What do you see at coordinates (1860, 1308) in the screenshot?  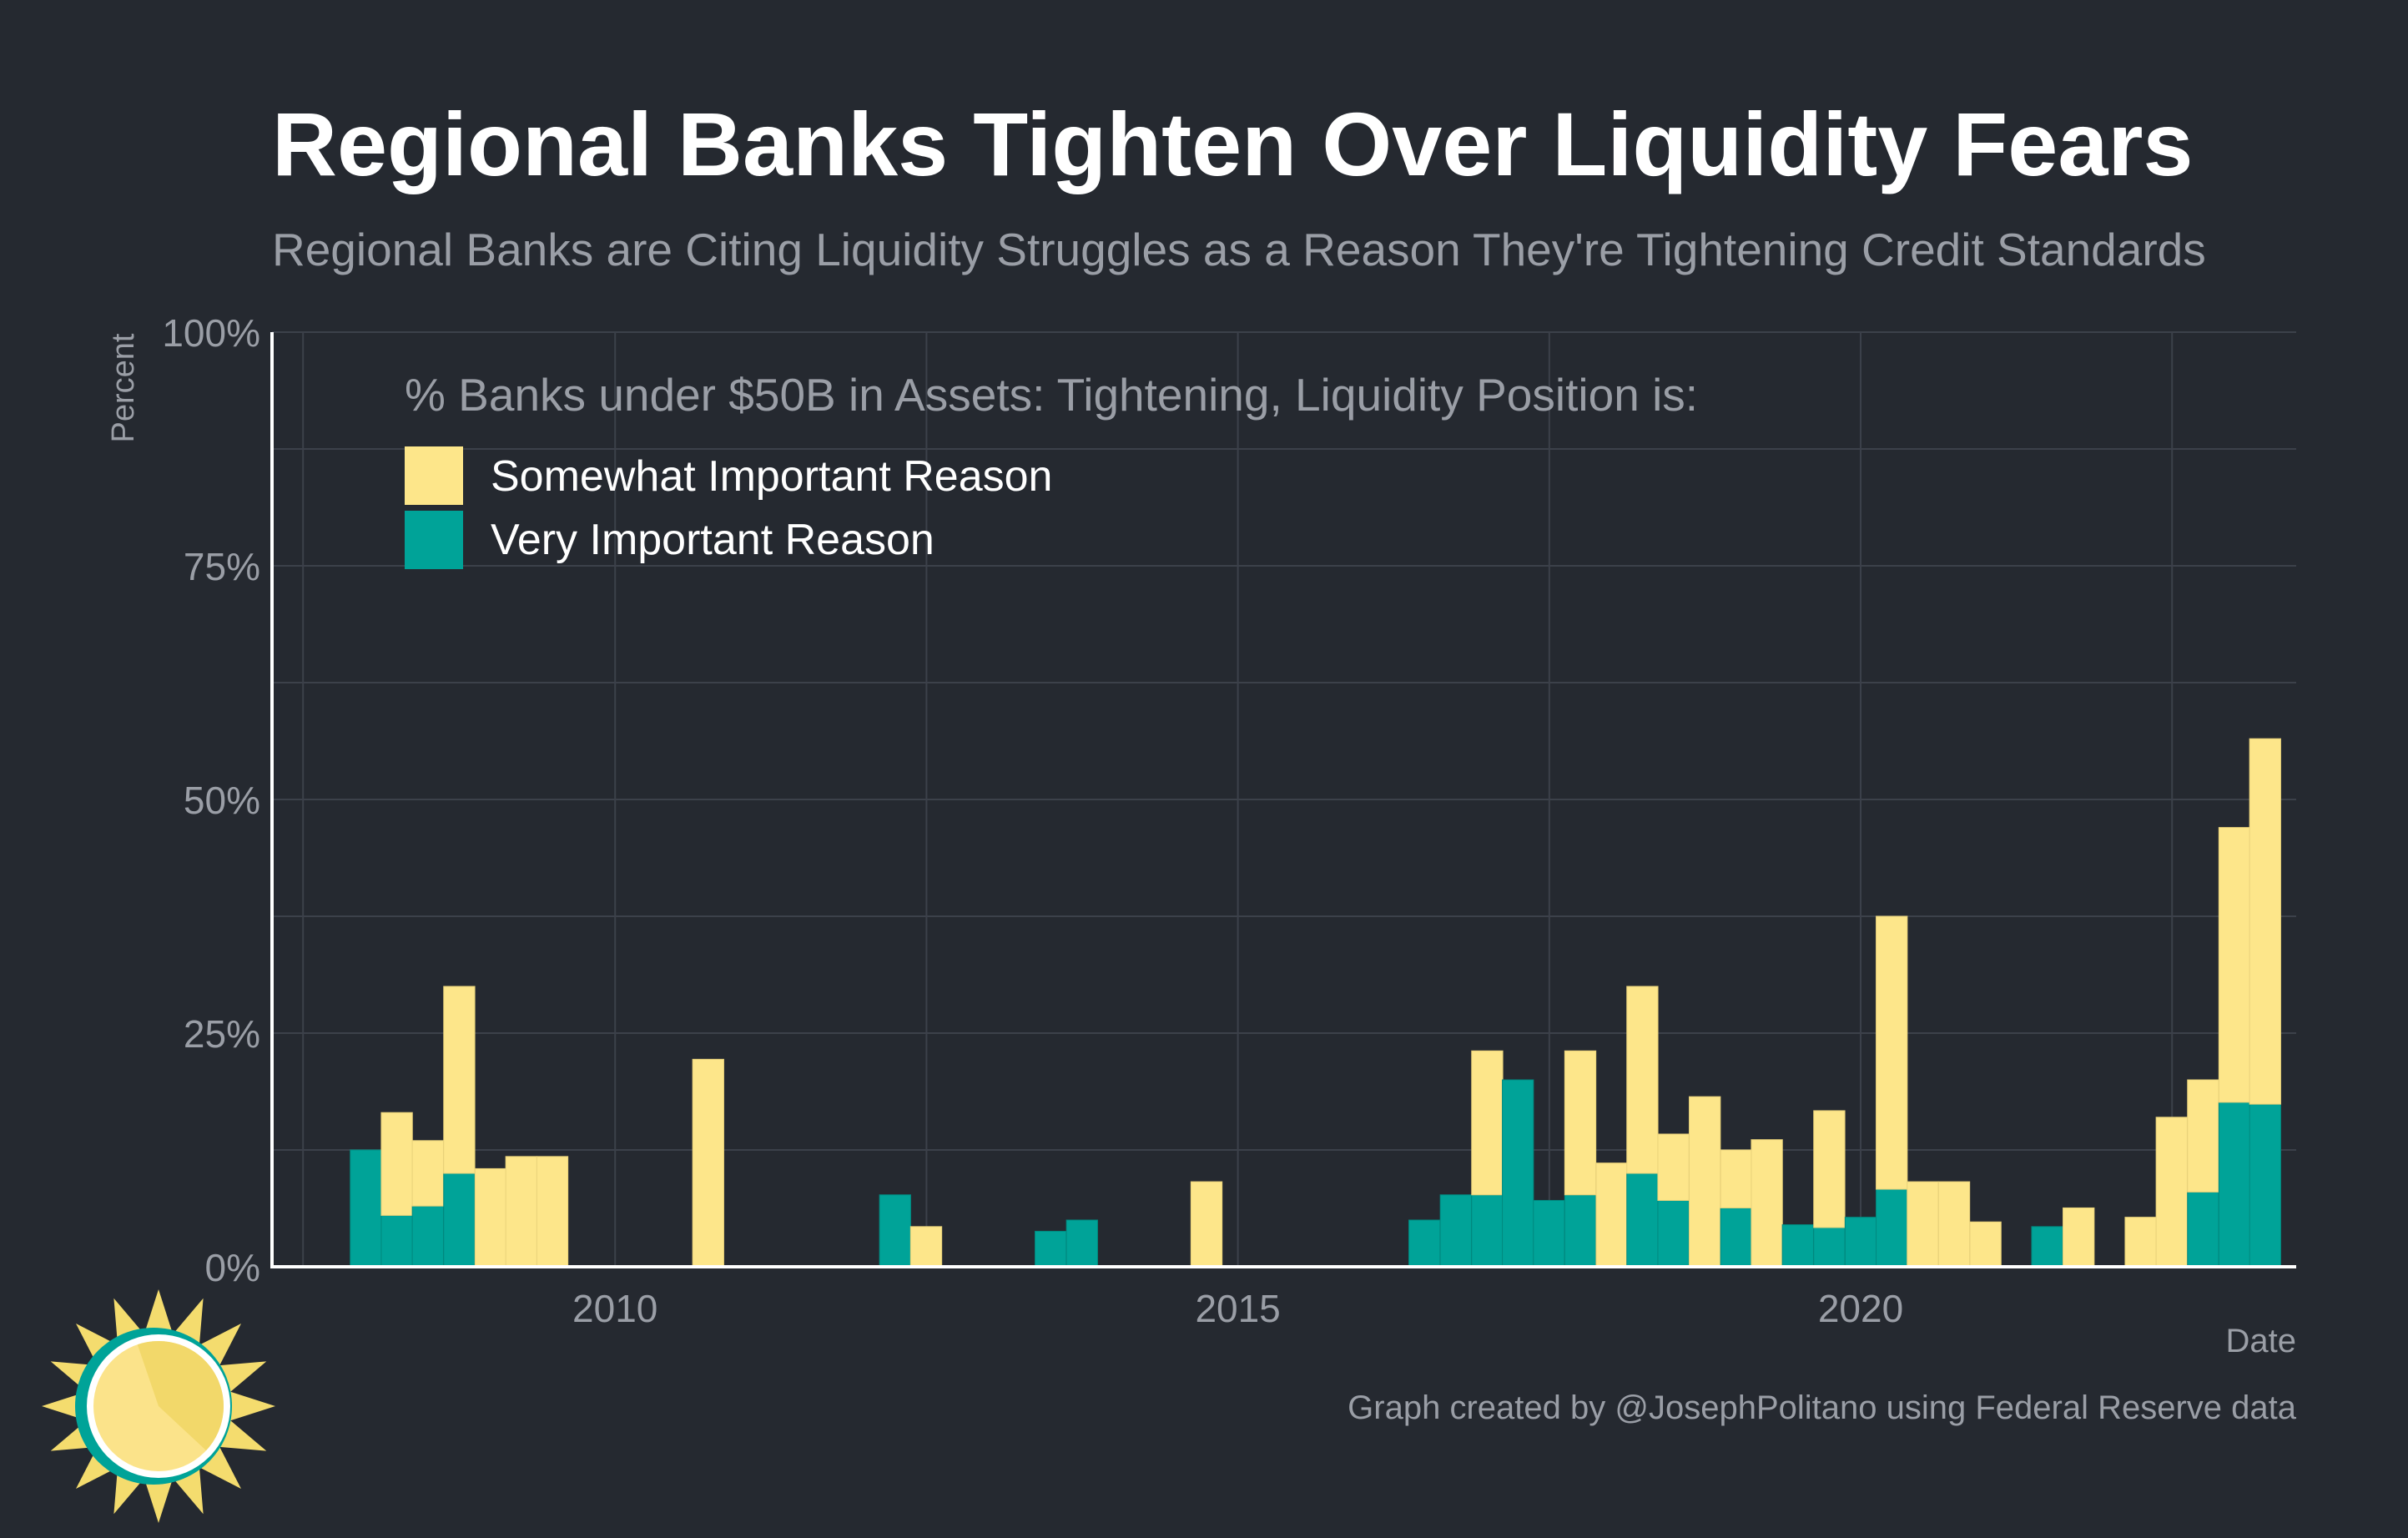 I see `x-tick-label: 2020` at bounding box center [1860, 1308].